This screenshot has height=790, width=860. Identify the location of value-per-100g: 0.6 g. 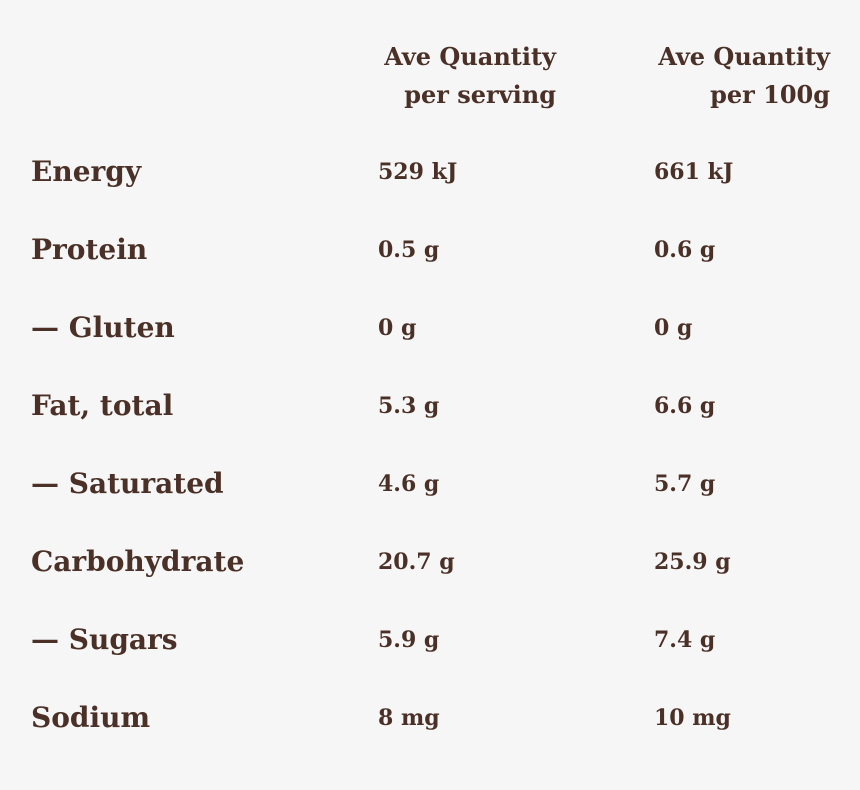
(685, 250).